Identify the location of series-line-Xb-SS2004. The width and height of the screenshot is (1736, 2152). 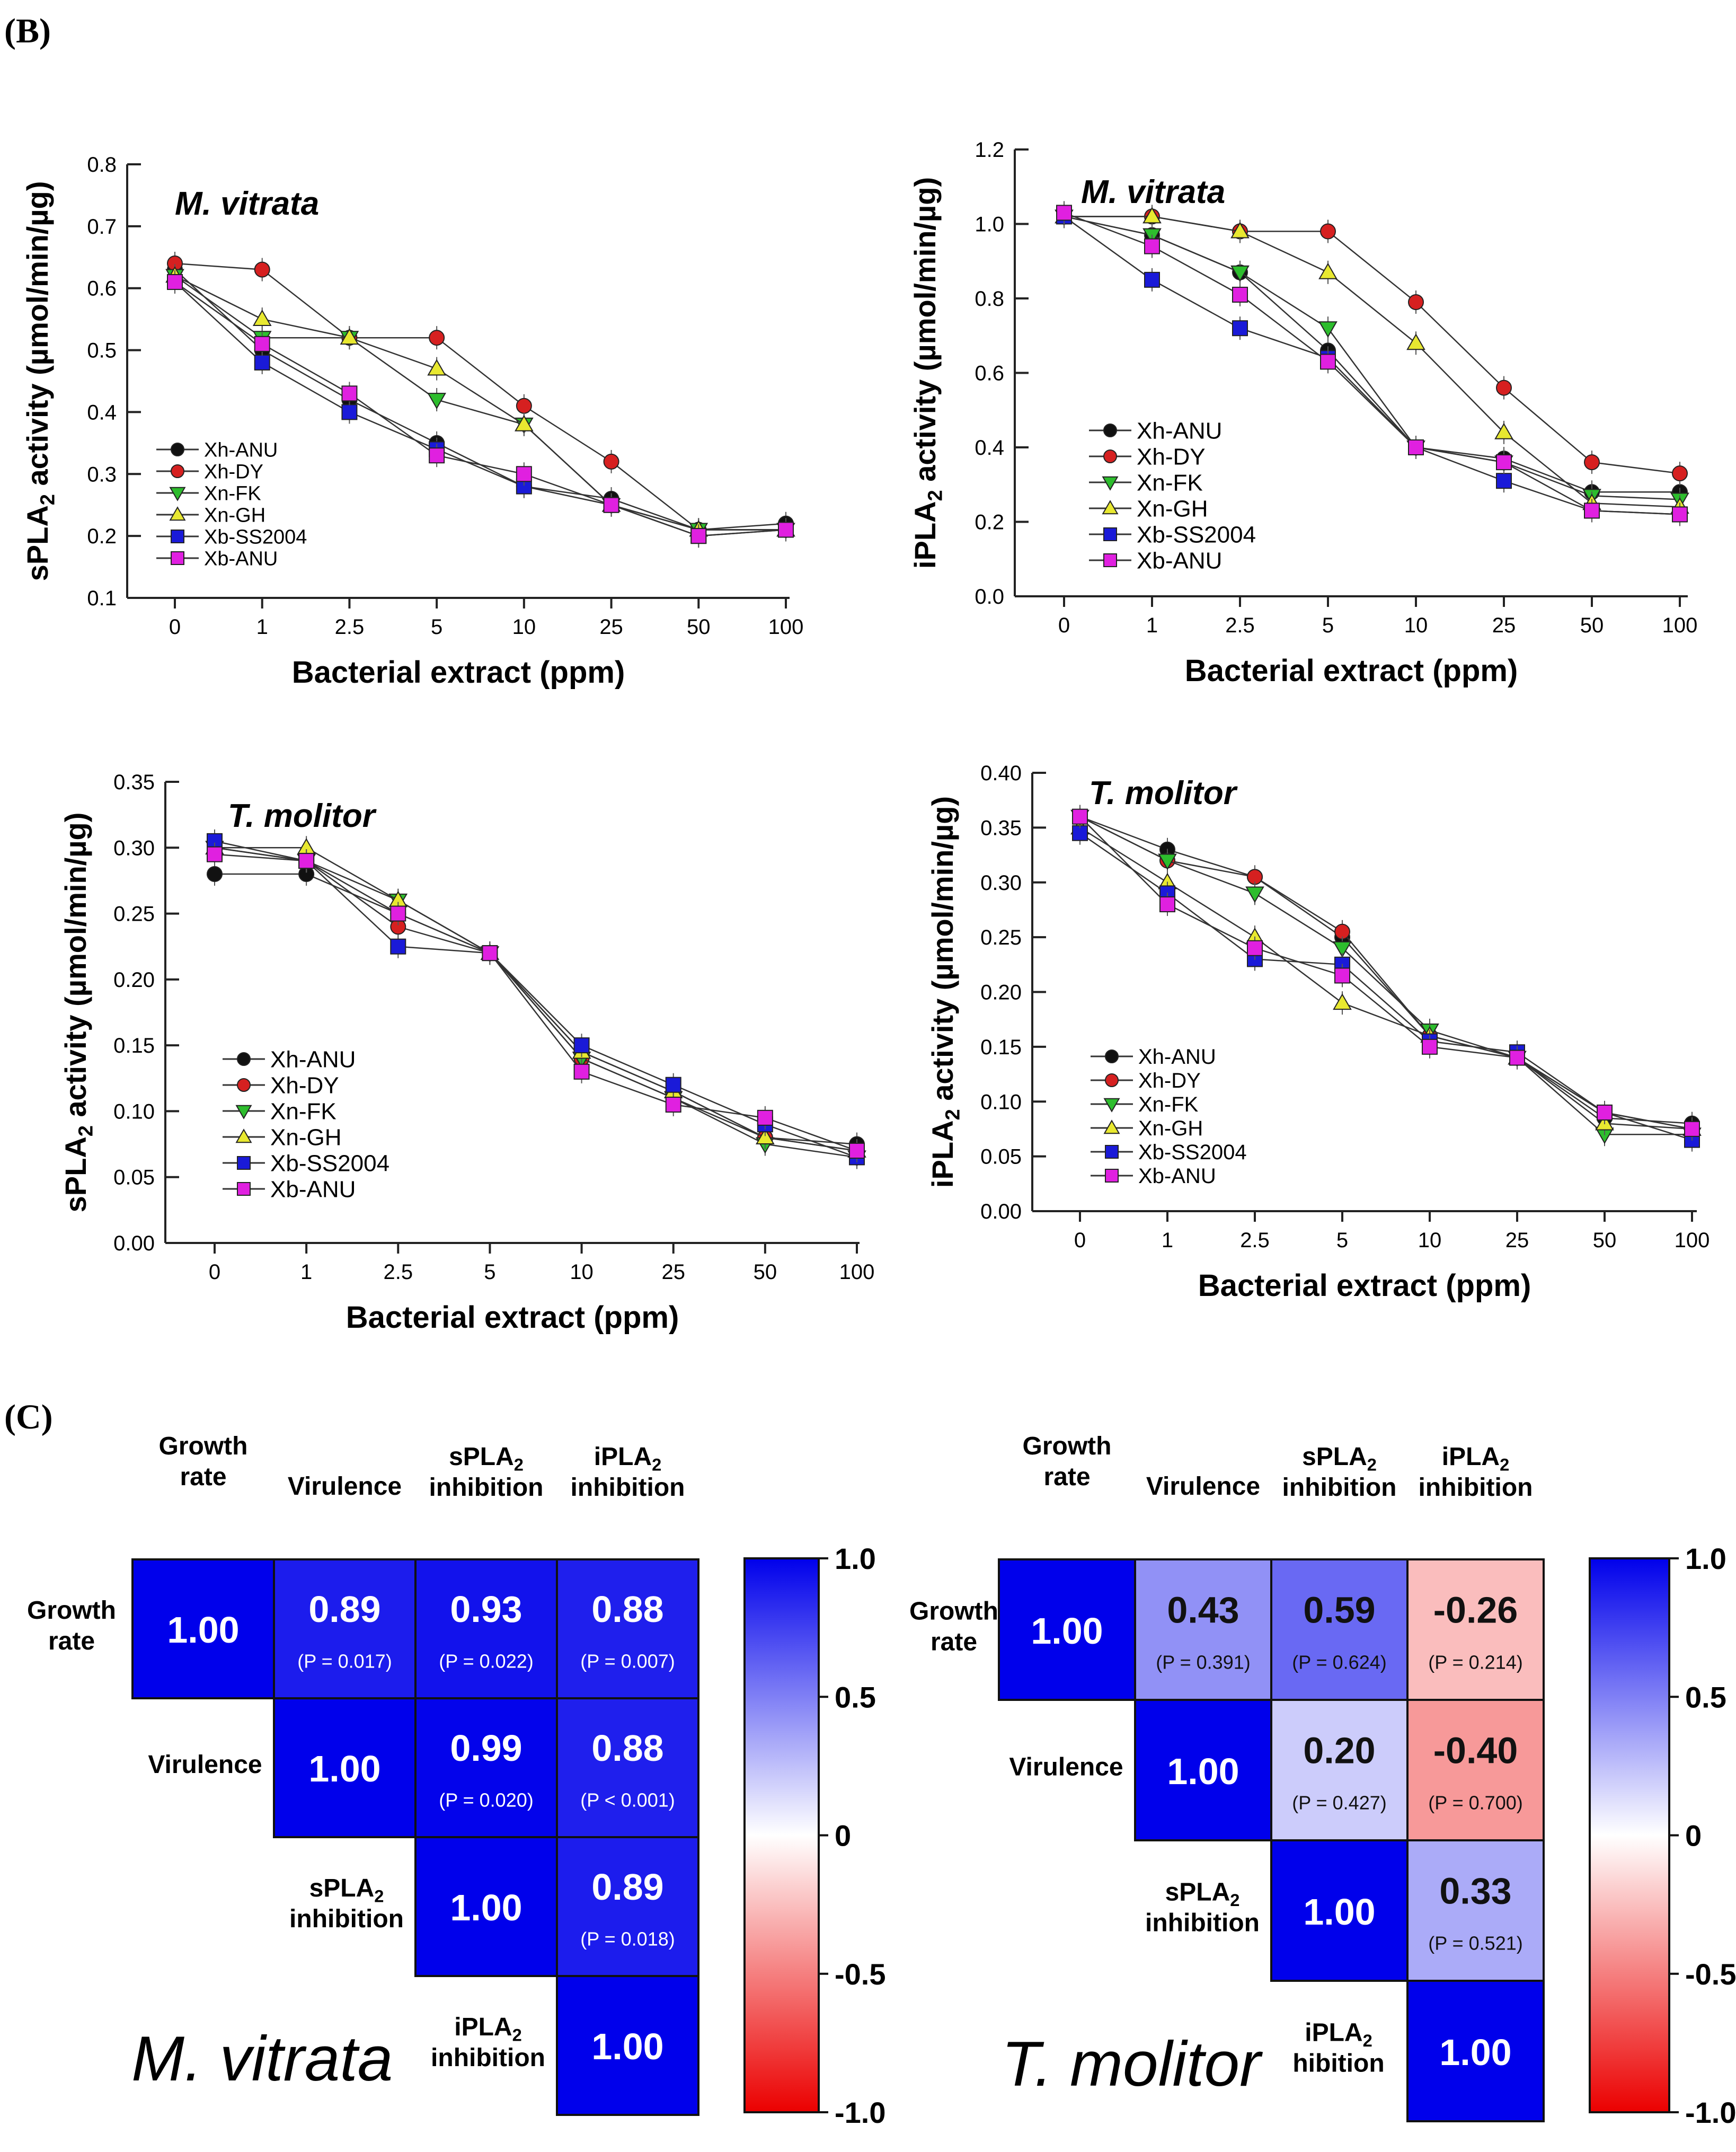
(1372, 365).